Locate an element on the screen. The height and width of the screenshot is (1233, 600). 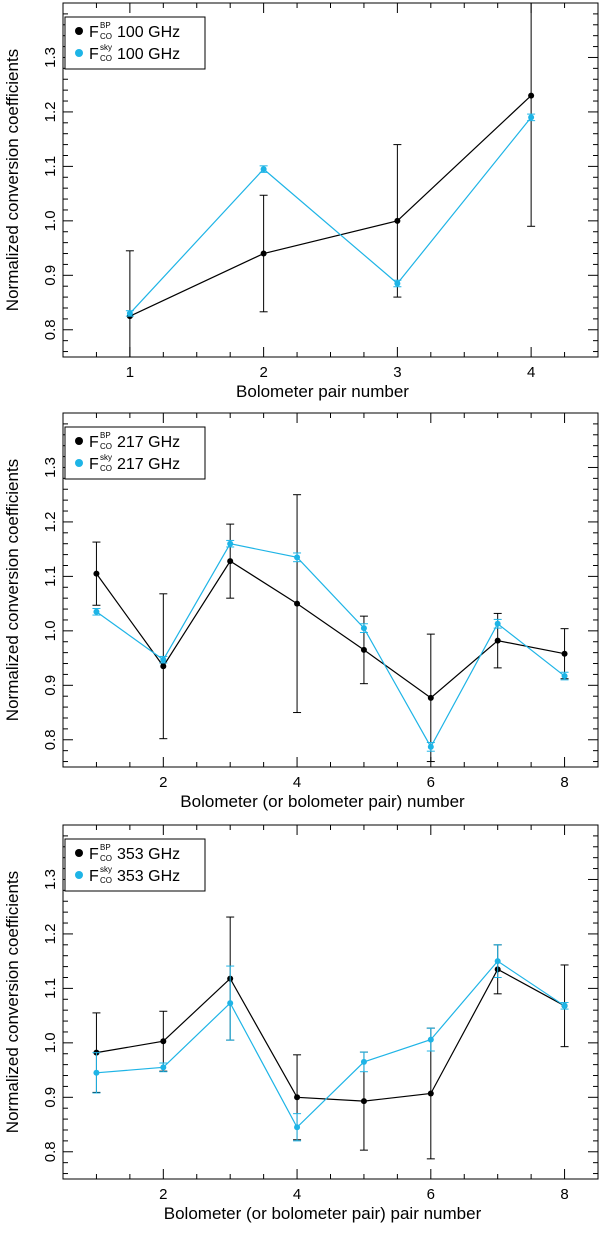
legend-entry: F BP CO 353 GHz is located at coordinates (127, 853).